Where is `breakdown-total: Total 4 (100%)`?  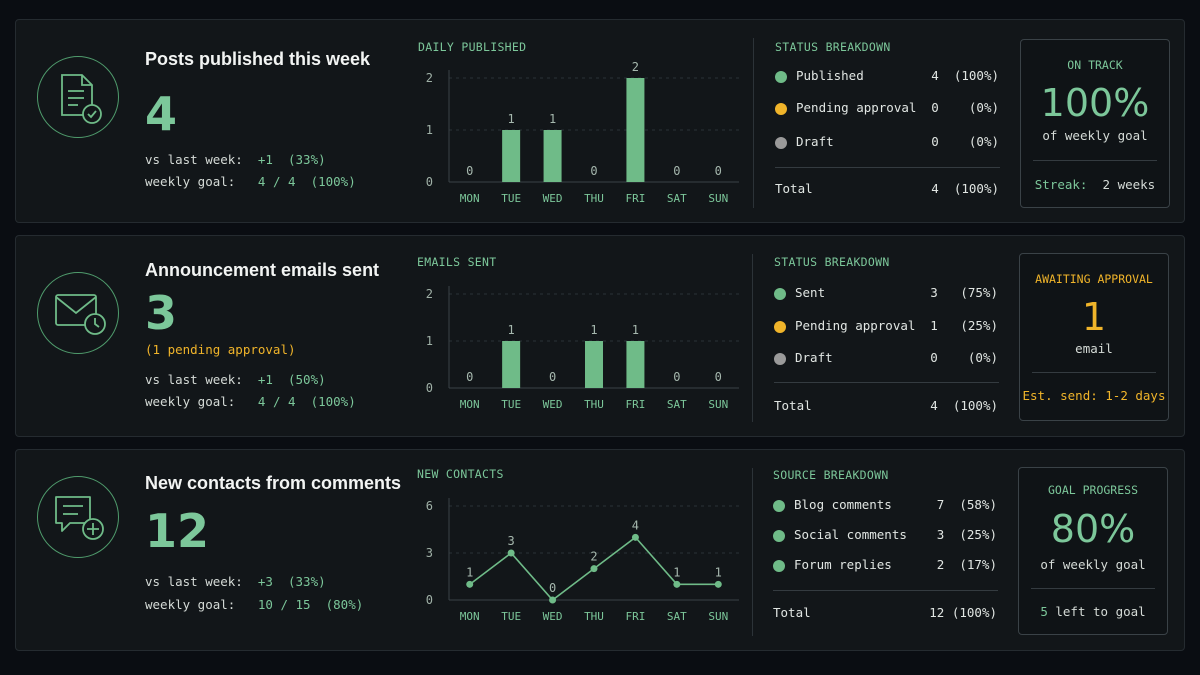
breakdown-total: Total 4 (100%) is located at coordinates (886, 405).